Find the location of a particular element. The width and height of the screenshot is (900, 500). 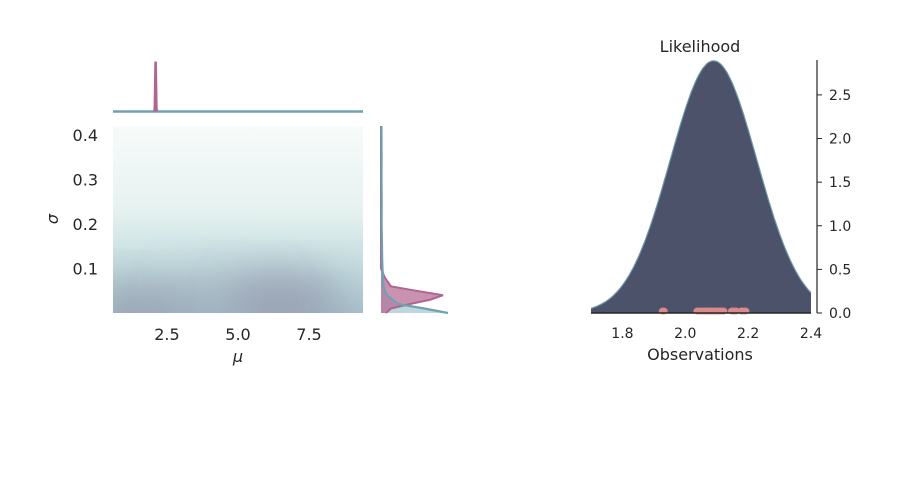

x-tick-label: 5.0 is located at coordinates (237, 334).